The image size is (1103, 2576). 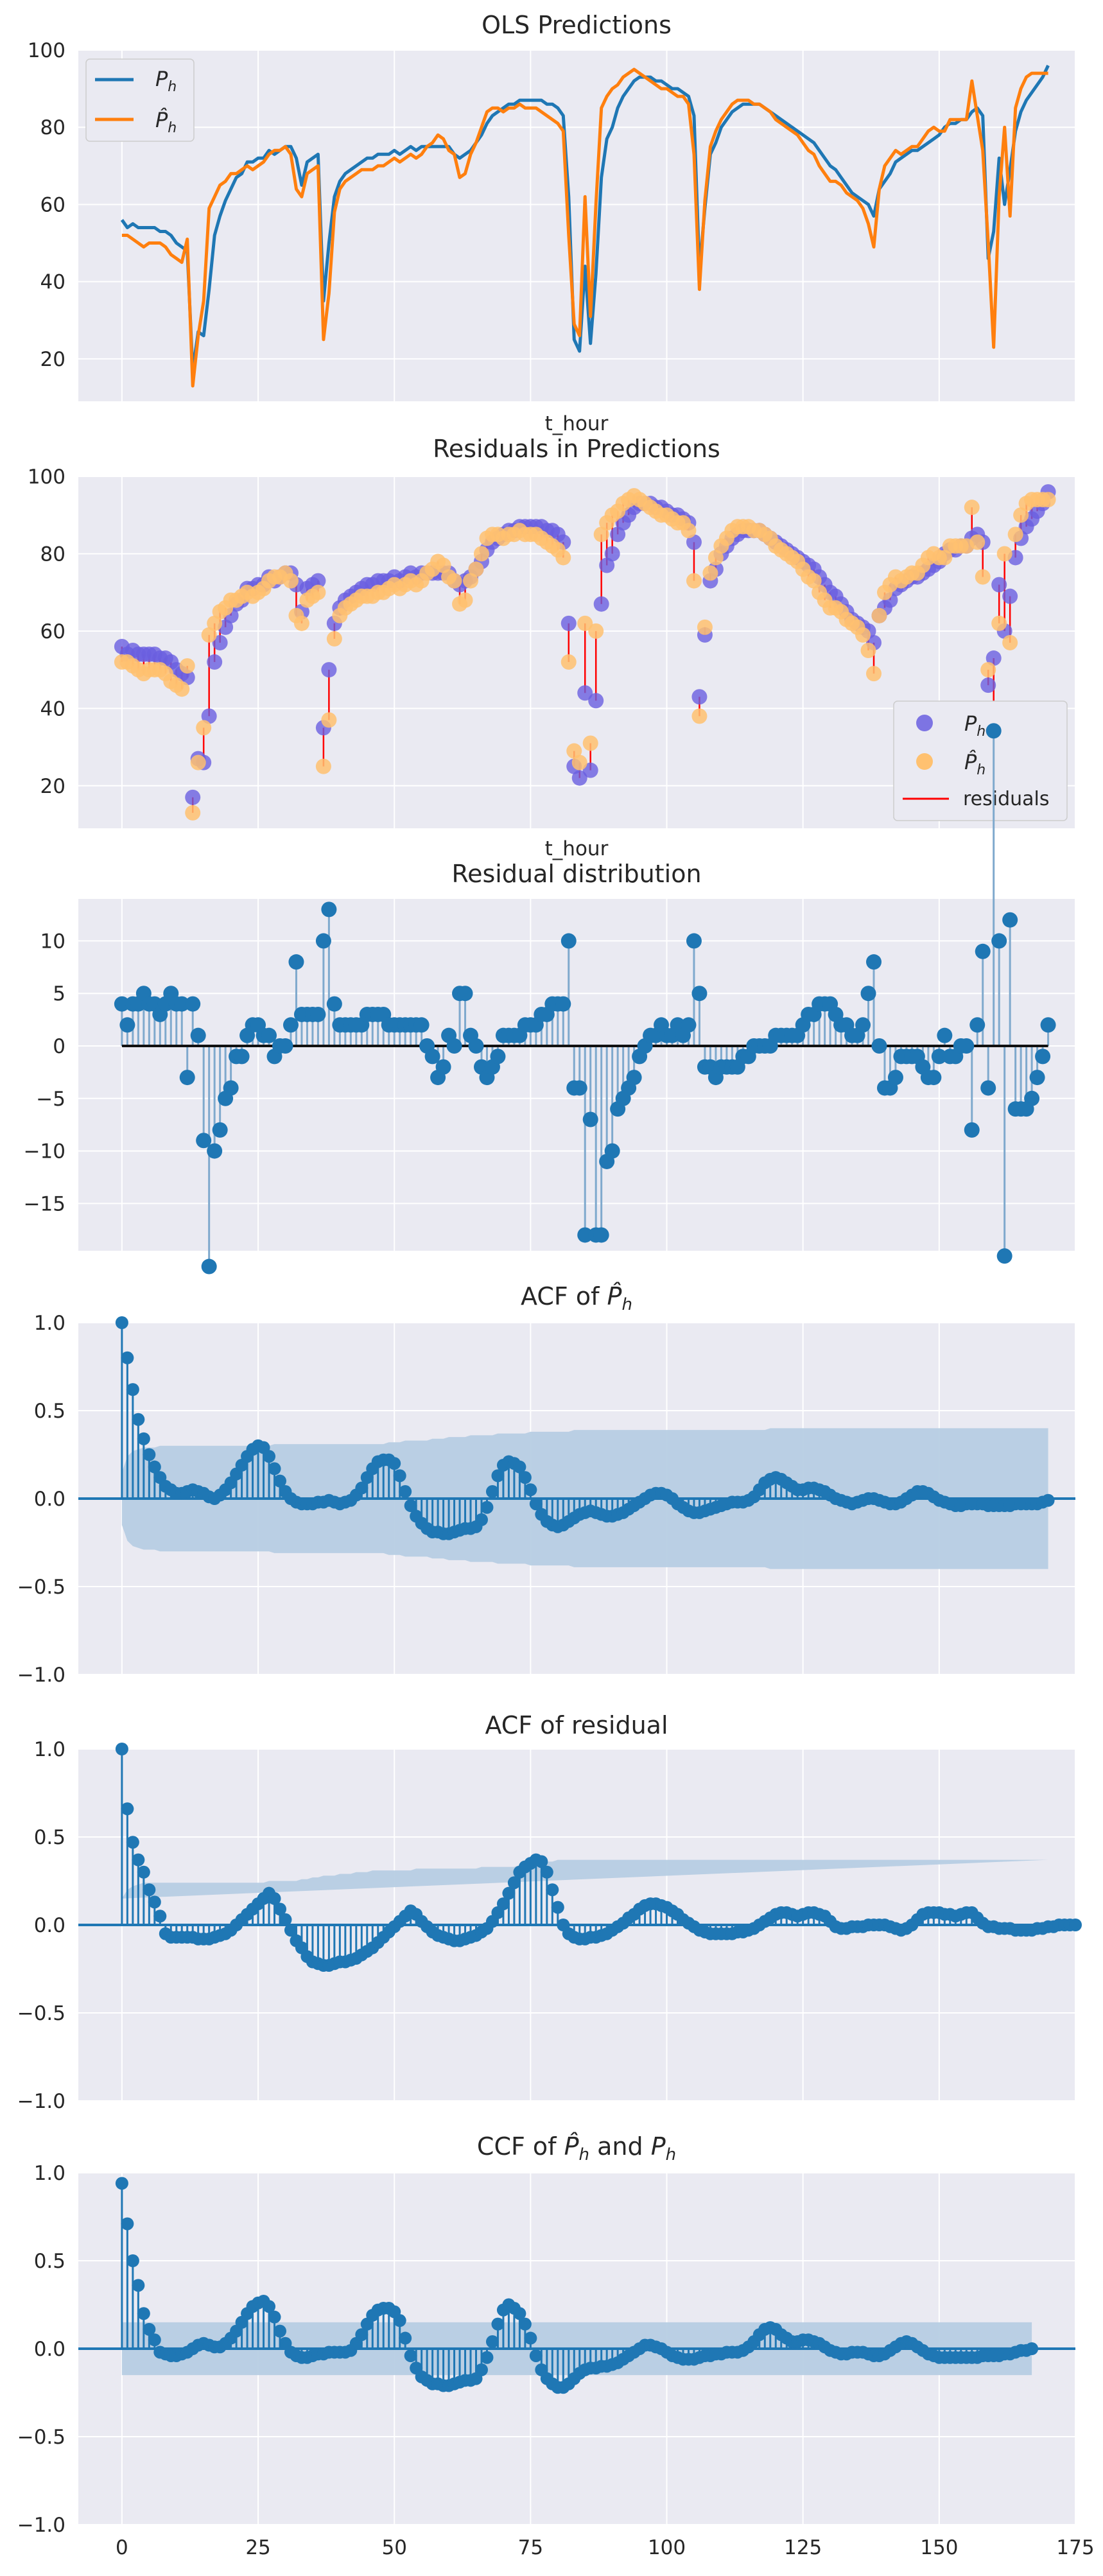 I want to click on chart-title-resid: Residuals in Predictions, so click(x=576, y=449).